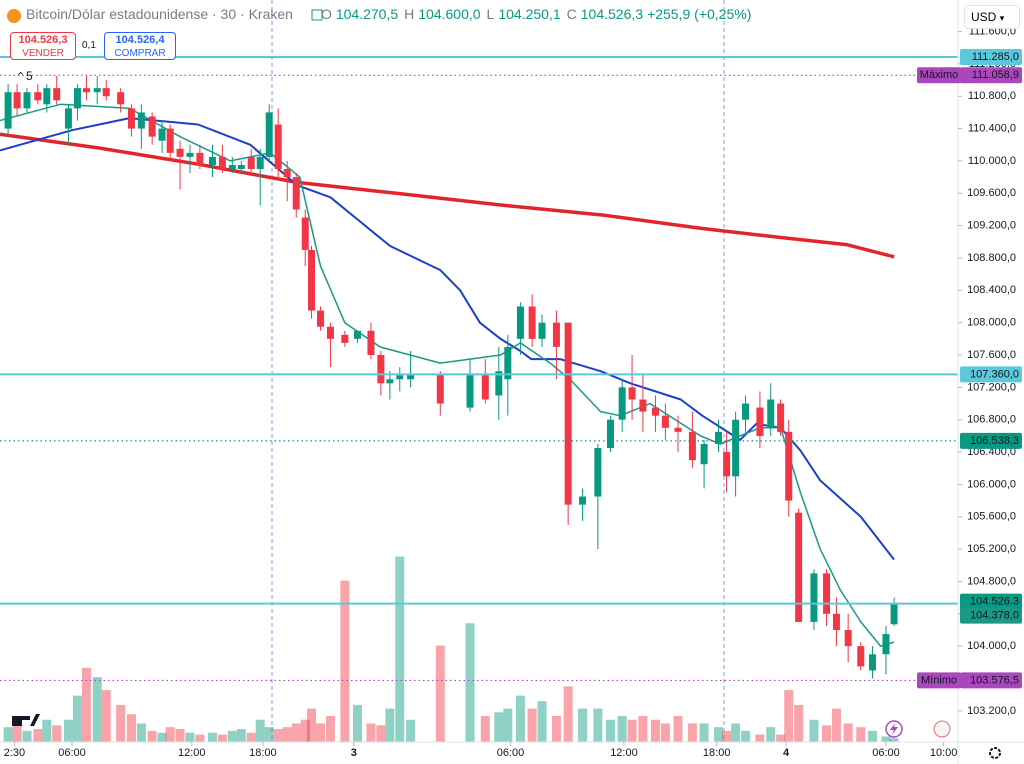 Image resolution: width=1024 pixels, height=764 pixels. Describe the element at coordinates (991, 323) in the screenshot. I see `y-tick-label: 108.000,0` at that location.